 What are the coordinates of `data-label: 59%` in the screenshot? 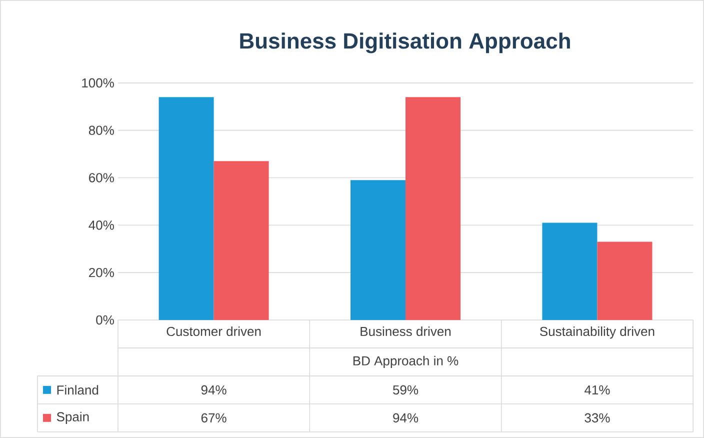 It's located at (405, 390).